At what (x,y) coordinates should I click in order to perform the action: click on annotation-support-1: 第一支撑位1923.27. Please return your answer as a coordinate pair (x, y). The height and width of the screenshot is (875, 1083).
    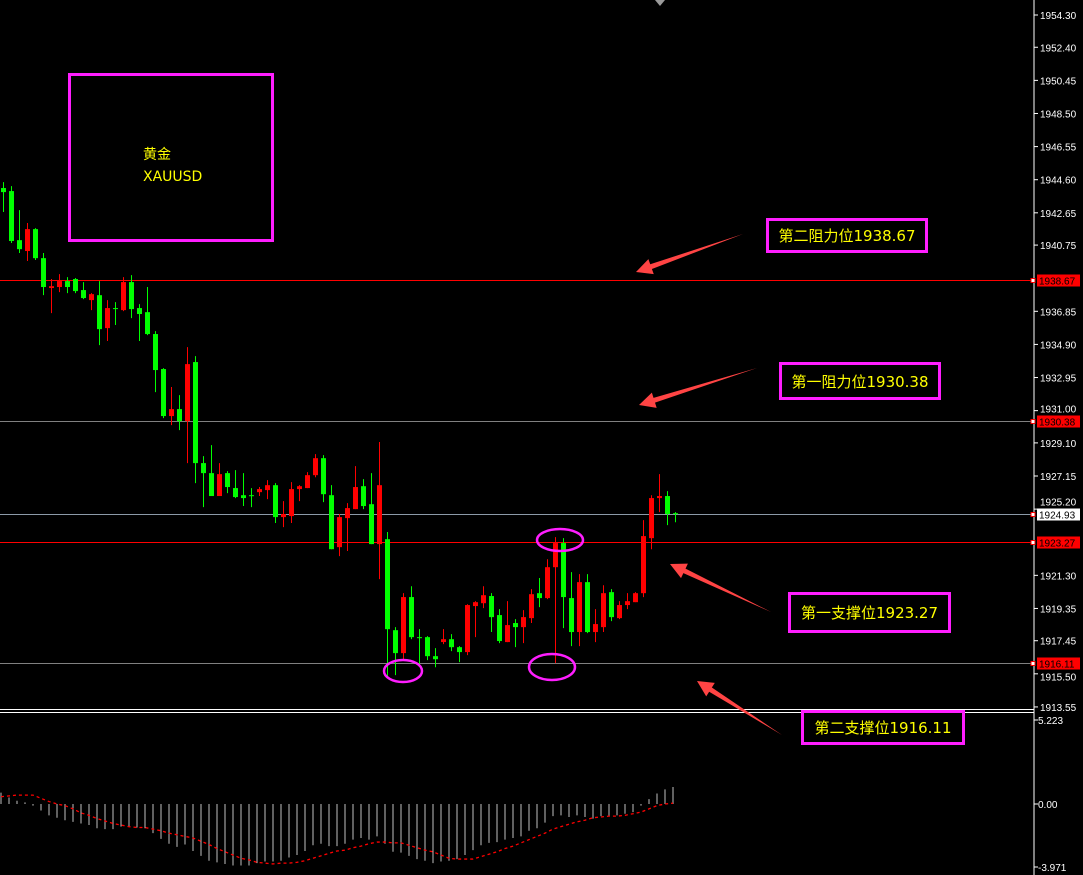
    Looking at the image, I should click on (869, 612).